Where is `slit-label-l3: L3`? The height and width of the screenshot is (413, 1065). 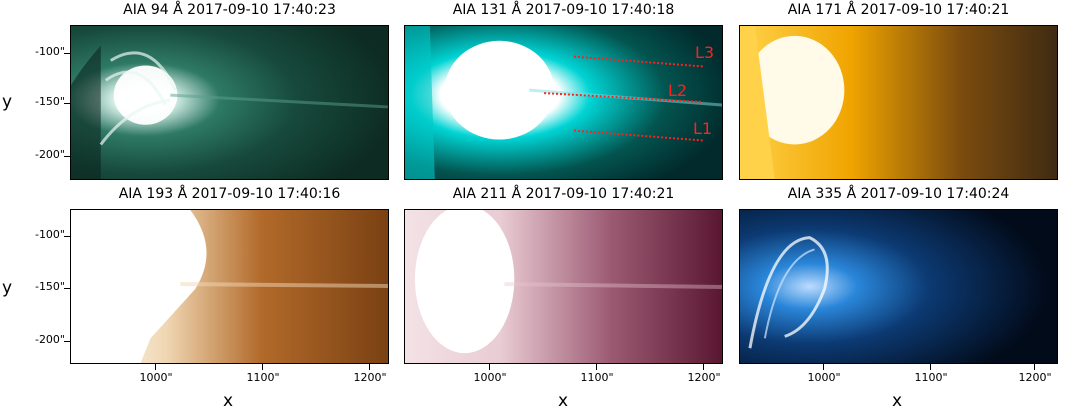 slit-label-l3: L3 is located at coordinates (705, 52).